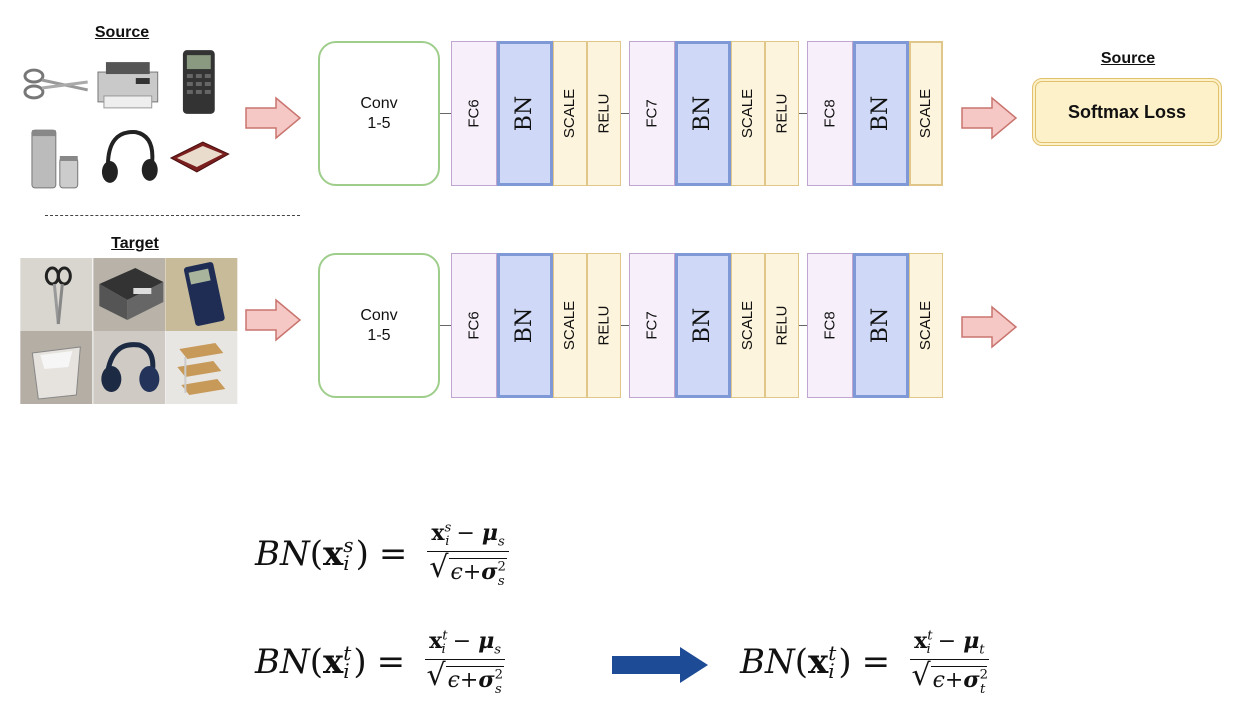 This screenshot has width=1250, height=702. I want to click on formula-target-bn-target-stats: BN(x t i) = xti − μt √ ϵ+σ2t, so click(864, 662).